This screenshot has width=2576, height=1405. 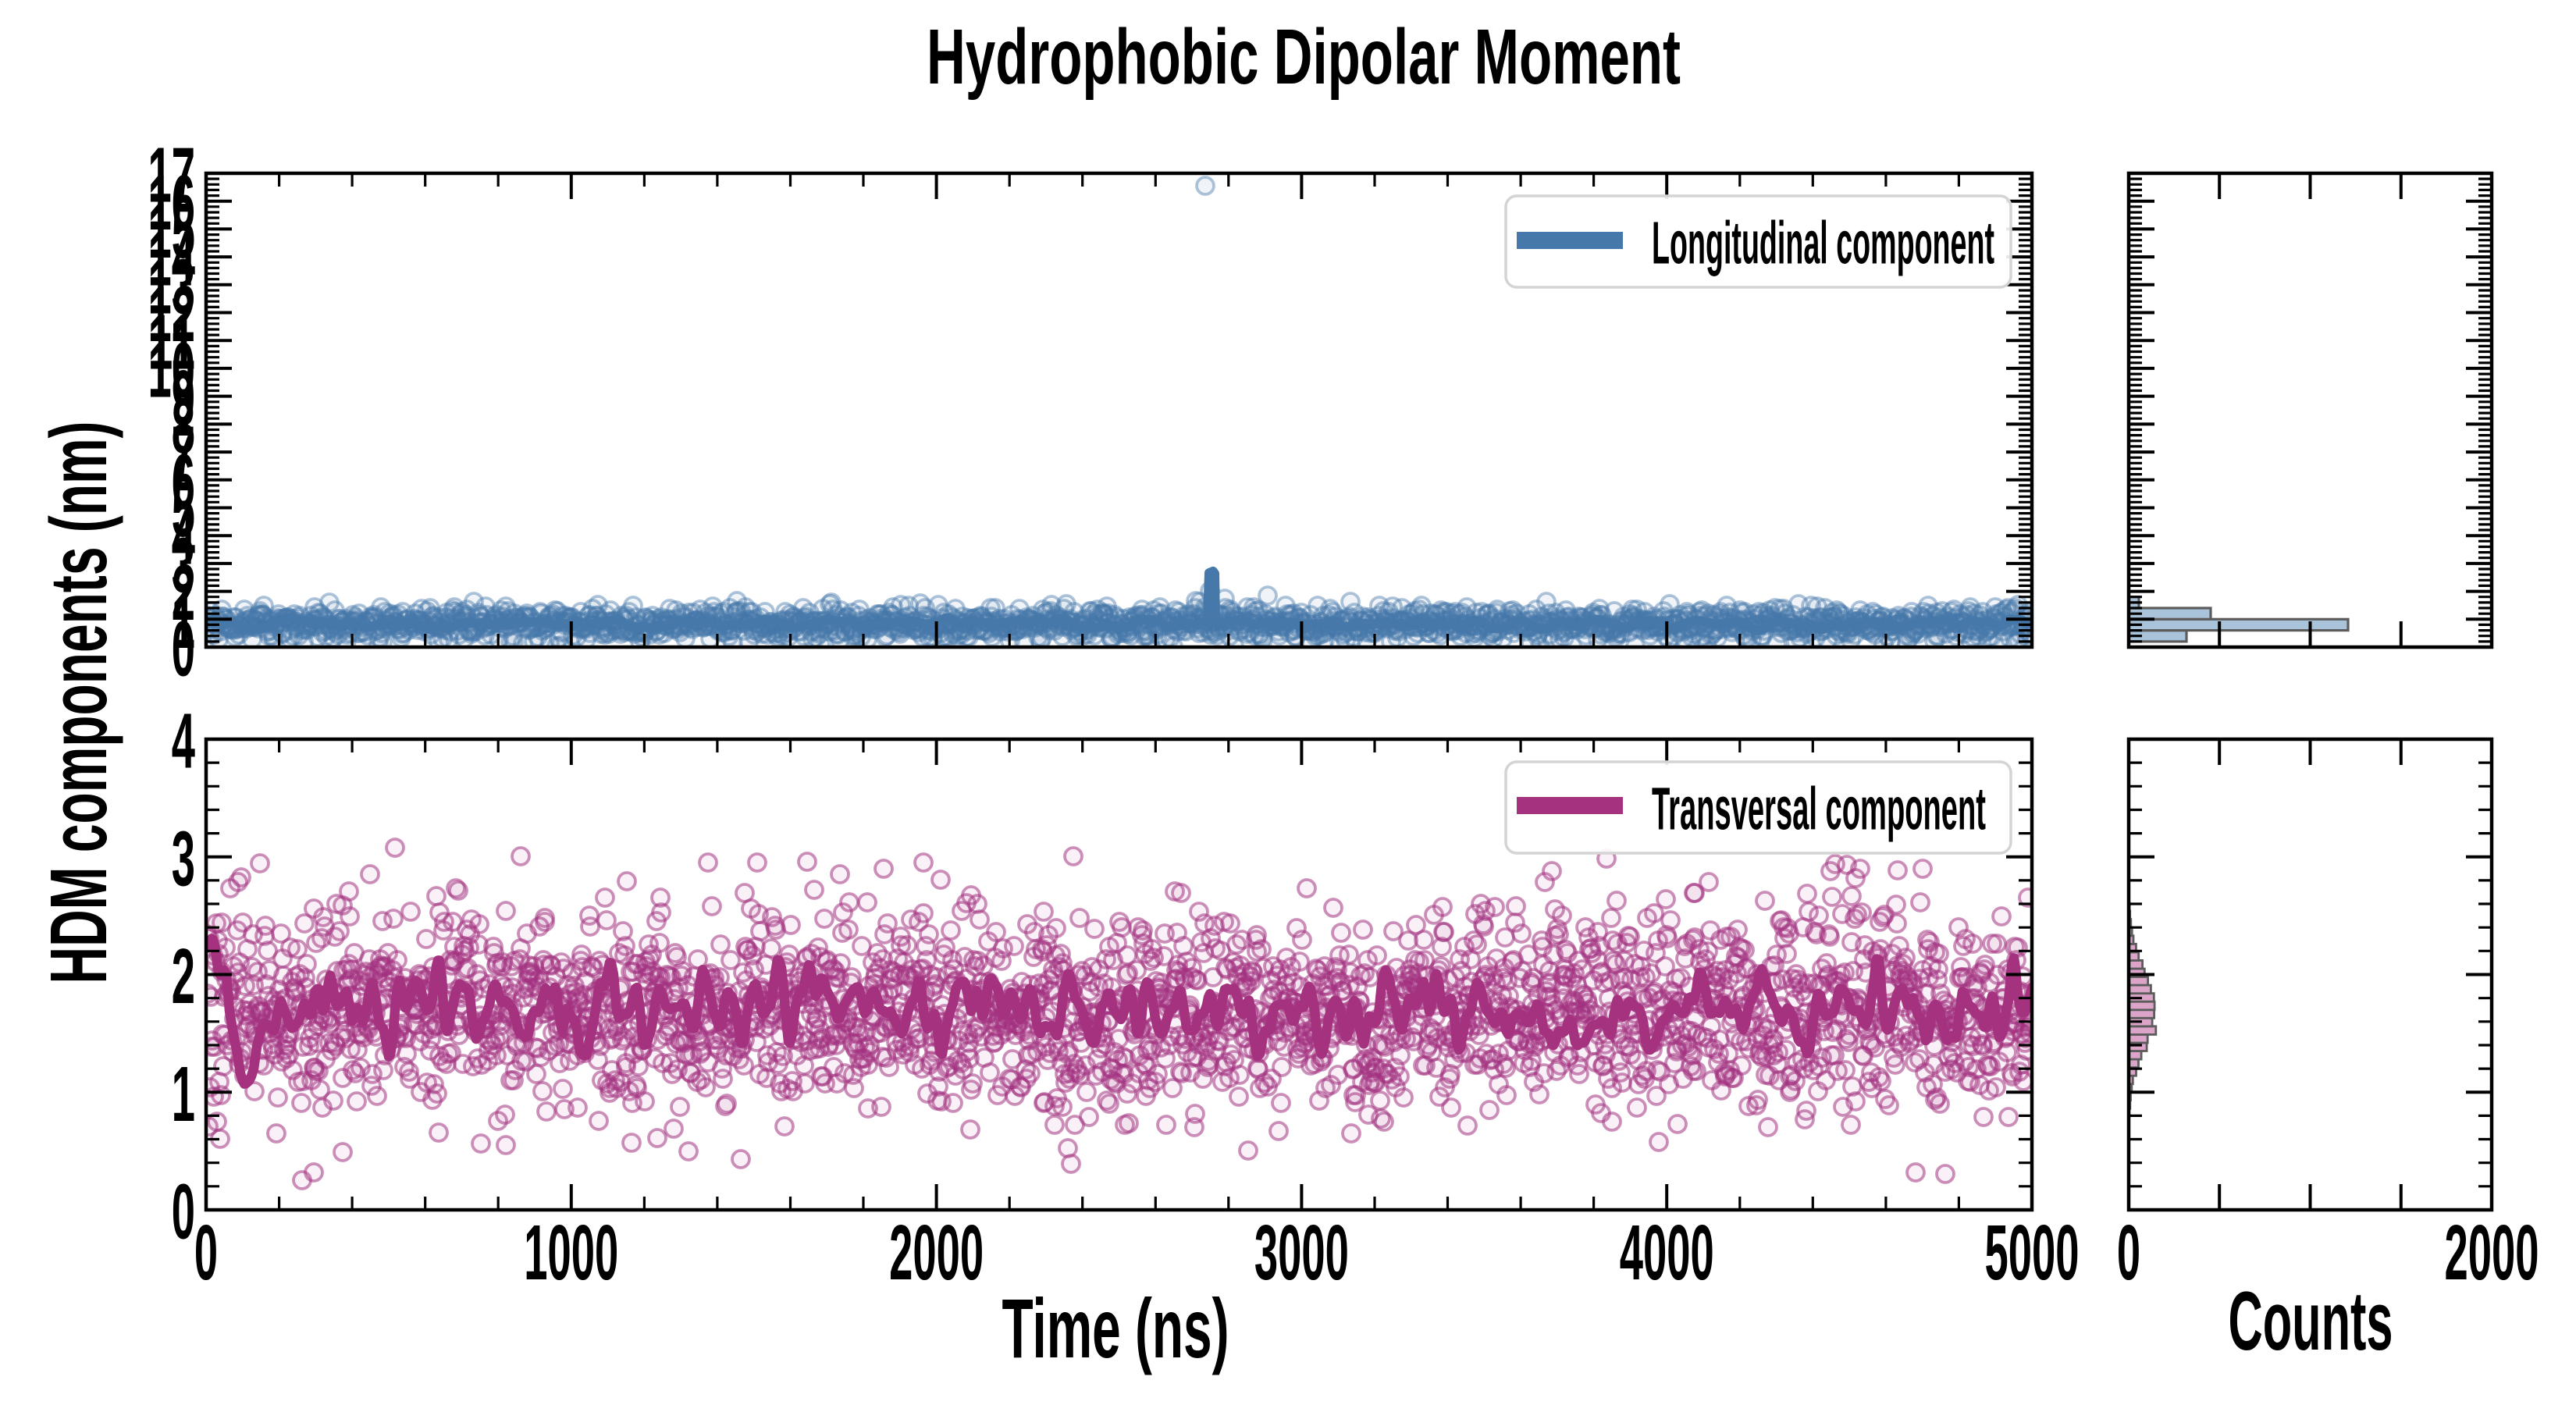 I want to click on svg-text: 1000, so click(x=571, y=1253).